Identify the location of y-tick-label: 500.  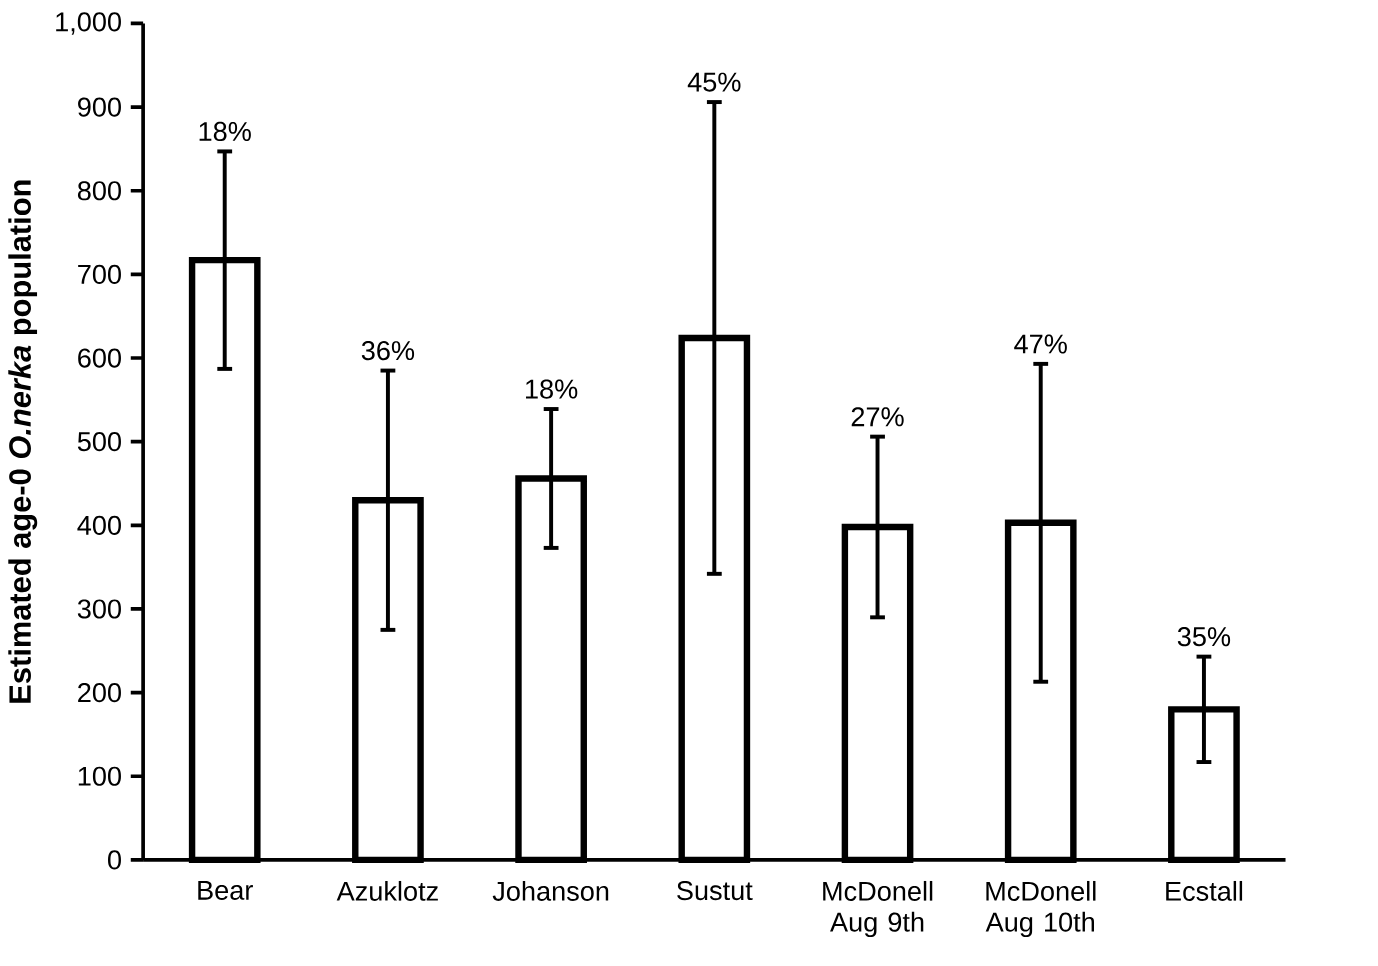
(99, 442).